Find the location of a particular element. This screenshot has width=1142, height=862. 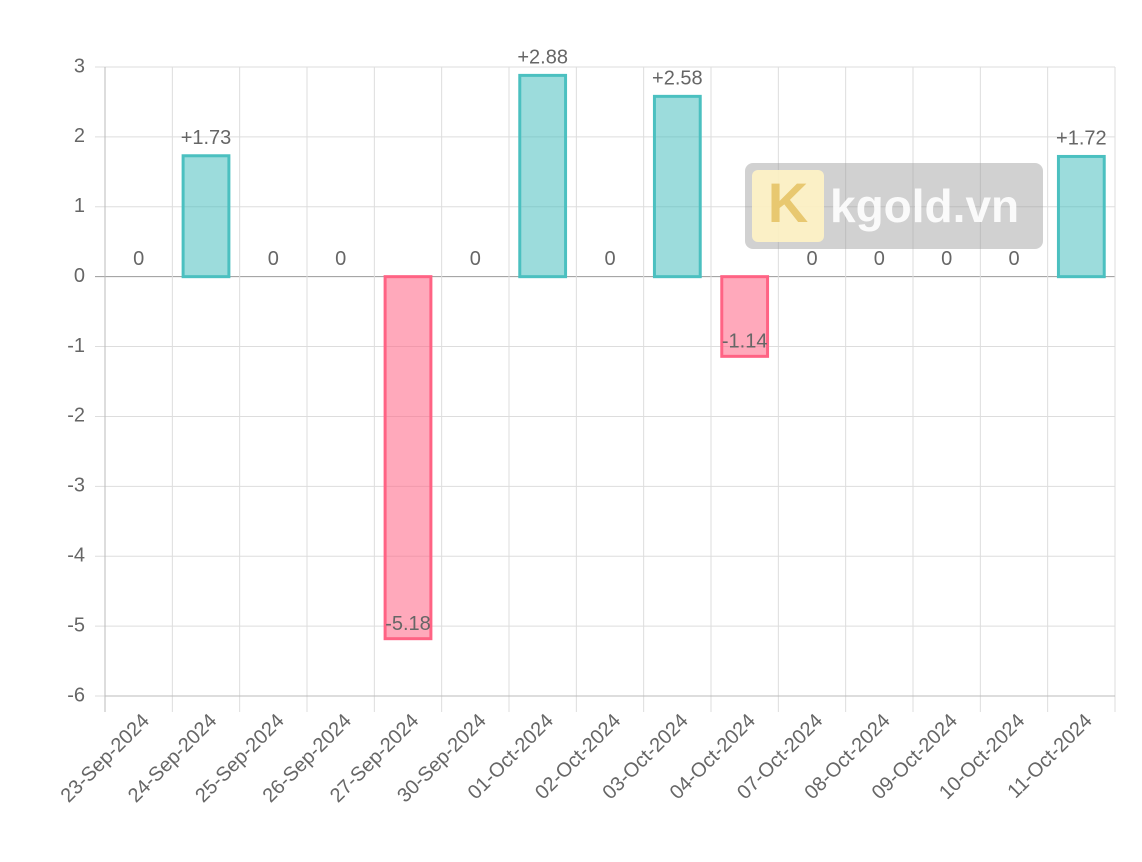

y-tick-label: -5 is located at coordinates (76, 625).